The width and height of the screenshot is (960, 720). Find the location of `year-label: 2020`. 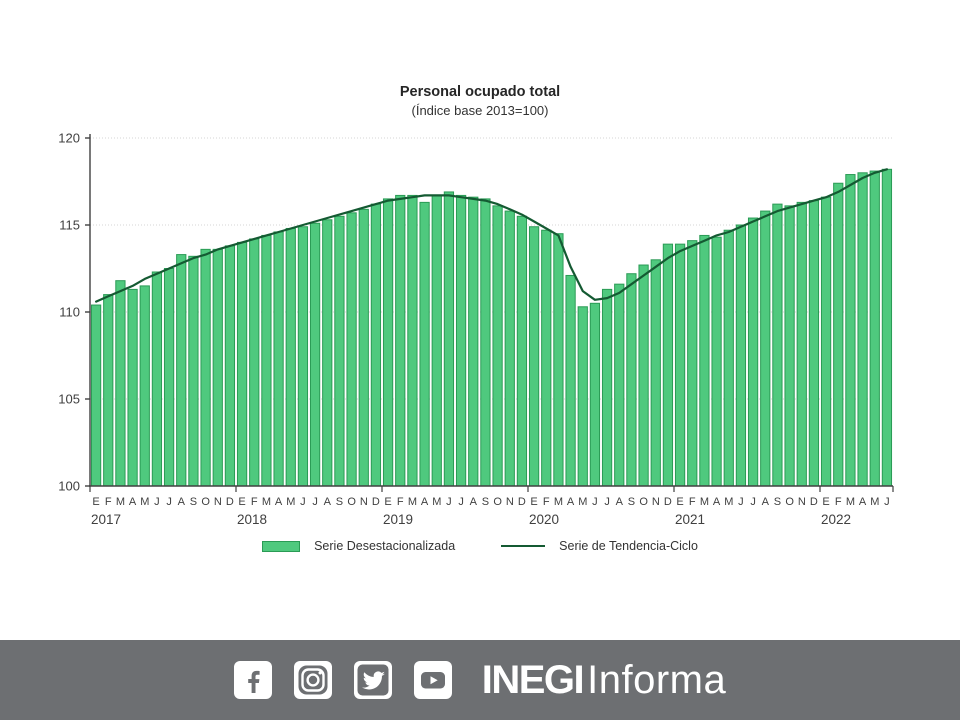

year-label: 2020 is located at coordinates (544, 519).